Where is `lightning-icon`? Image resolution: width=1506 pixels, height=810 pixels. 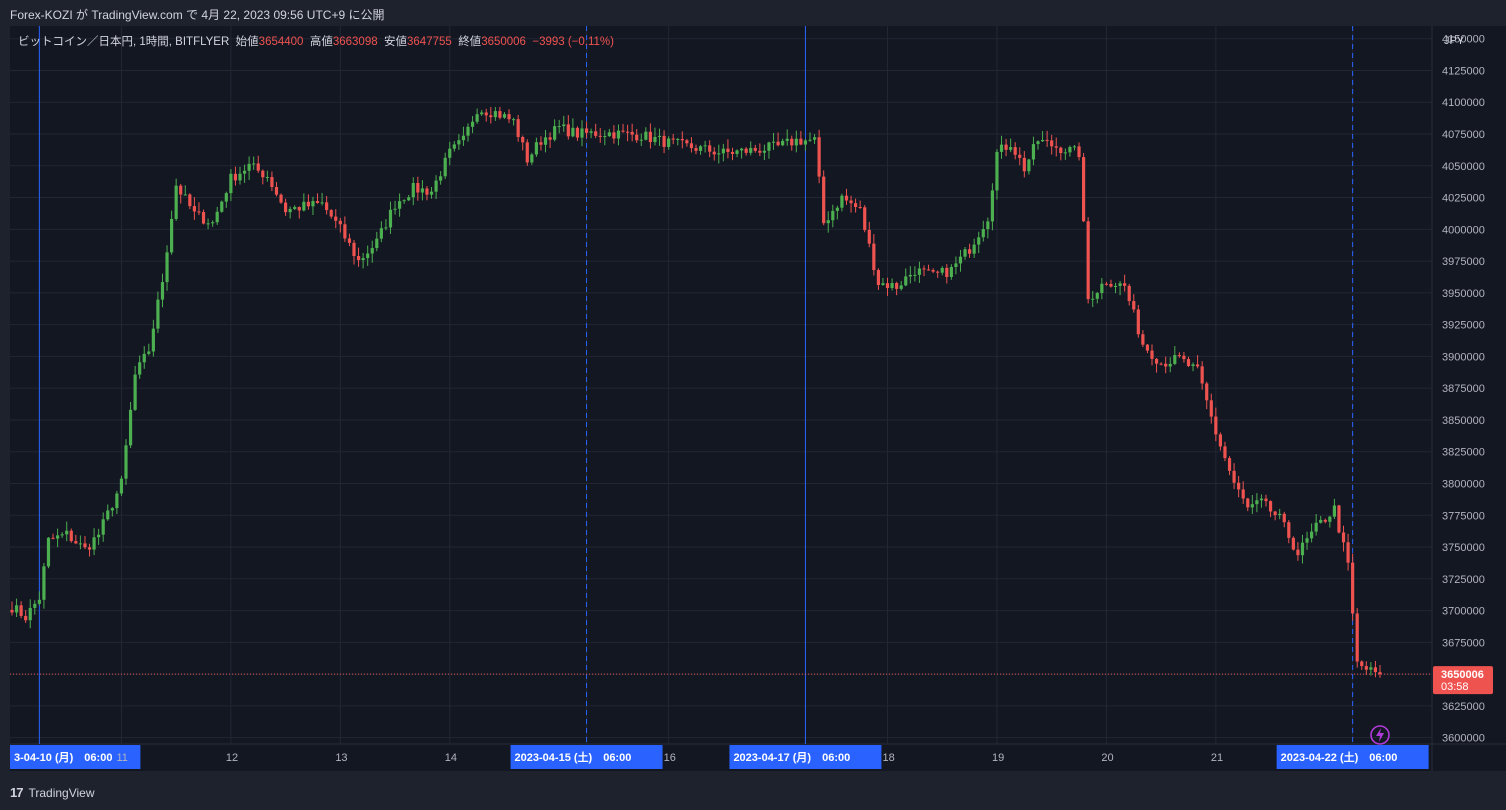
lightning-icon is located at coordinates (1380, 735).